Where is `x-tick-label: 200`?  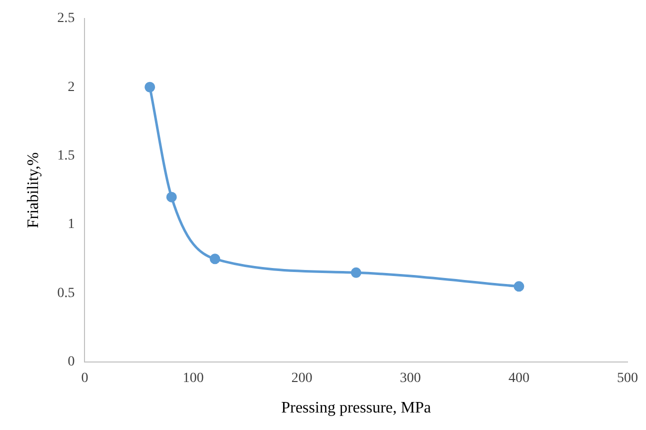 x-tick-label: 200 is located at coordinates (301, 378).